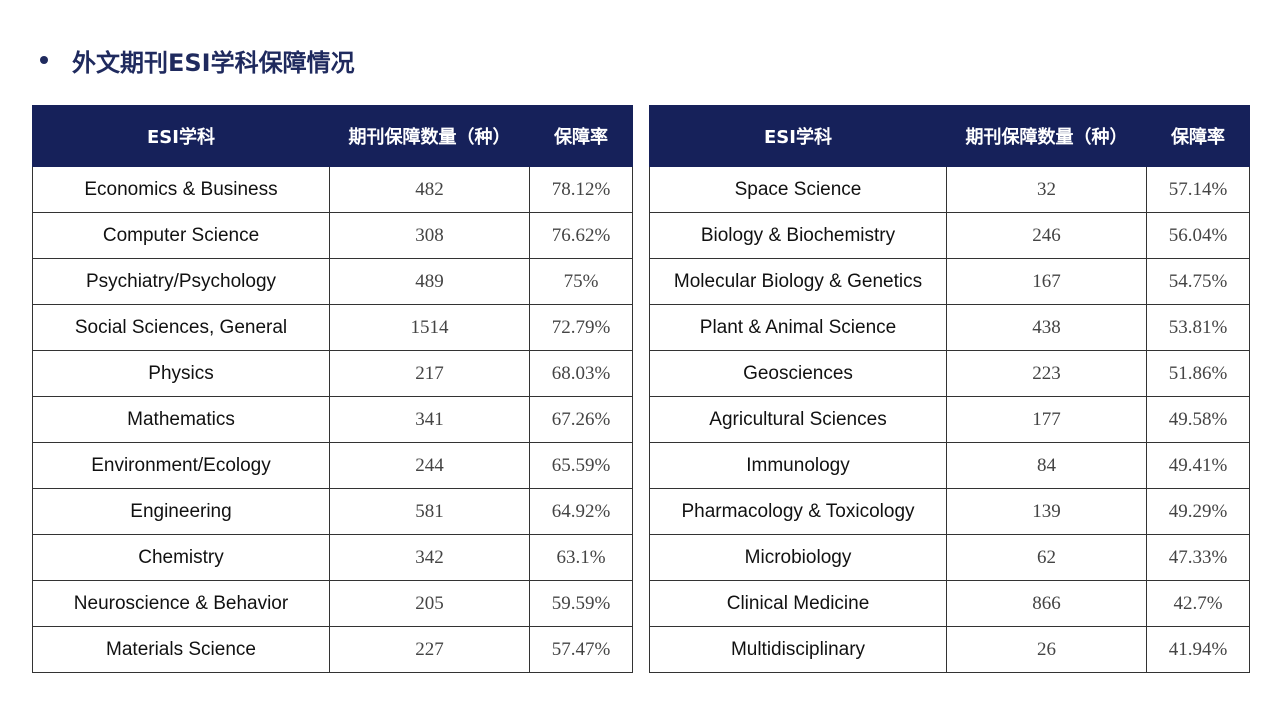 The width and height of the screenshot is (1280, 720). I want to click on table-row: Space Science 32 57.14%, so click(949, 189).